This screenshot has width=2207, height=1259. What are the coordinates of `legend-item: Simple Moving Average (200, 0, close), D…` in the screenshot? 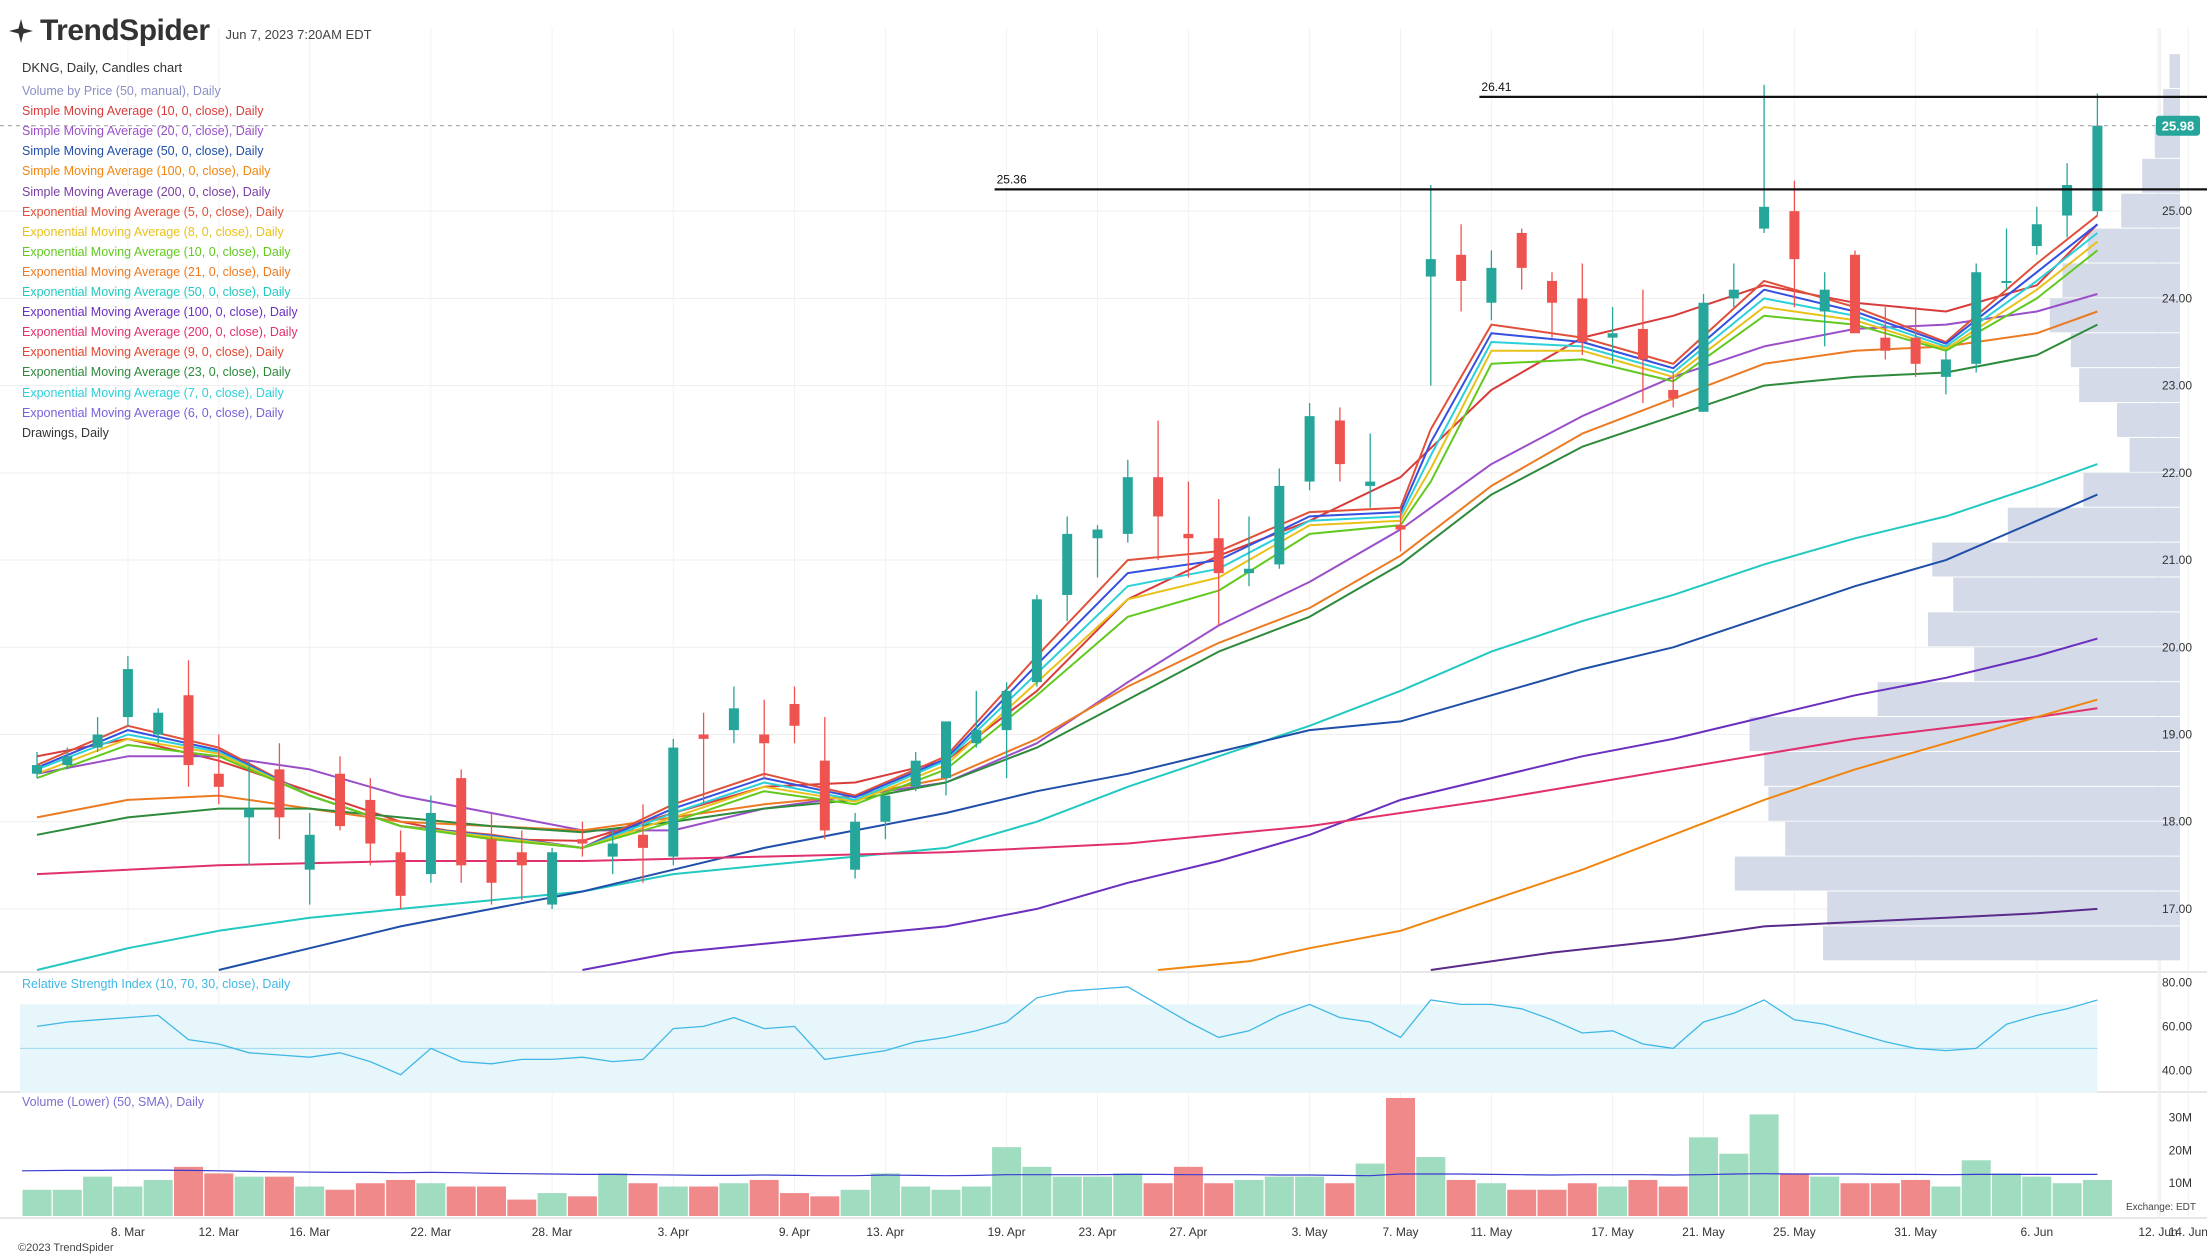 It's located at (146, 191).